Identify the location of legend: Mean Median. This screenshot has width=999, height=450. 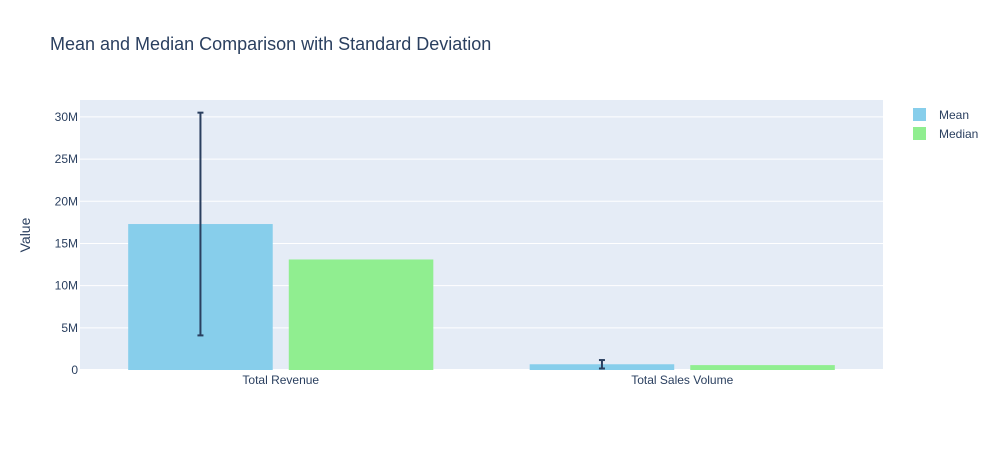
(945, 124).